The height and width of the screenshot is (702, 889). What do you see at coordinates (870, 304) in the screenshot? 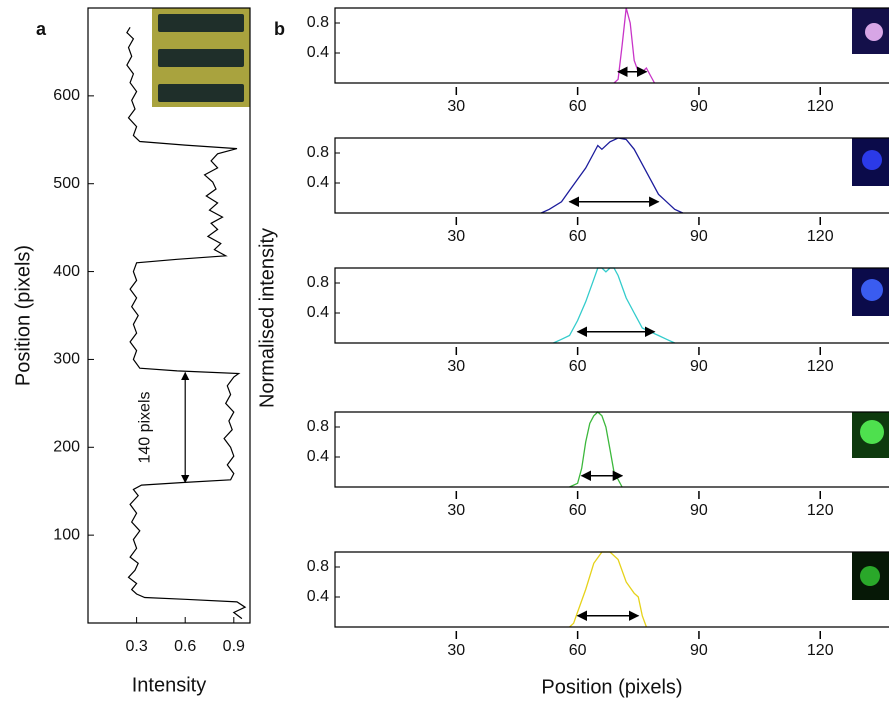
I see `inset-images-b` at bounding box center [870, 304].